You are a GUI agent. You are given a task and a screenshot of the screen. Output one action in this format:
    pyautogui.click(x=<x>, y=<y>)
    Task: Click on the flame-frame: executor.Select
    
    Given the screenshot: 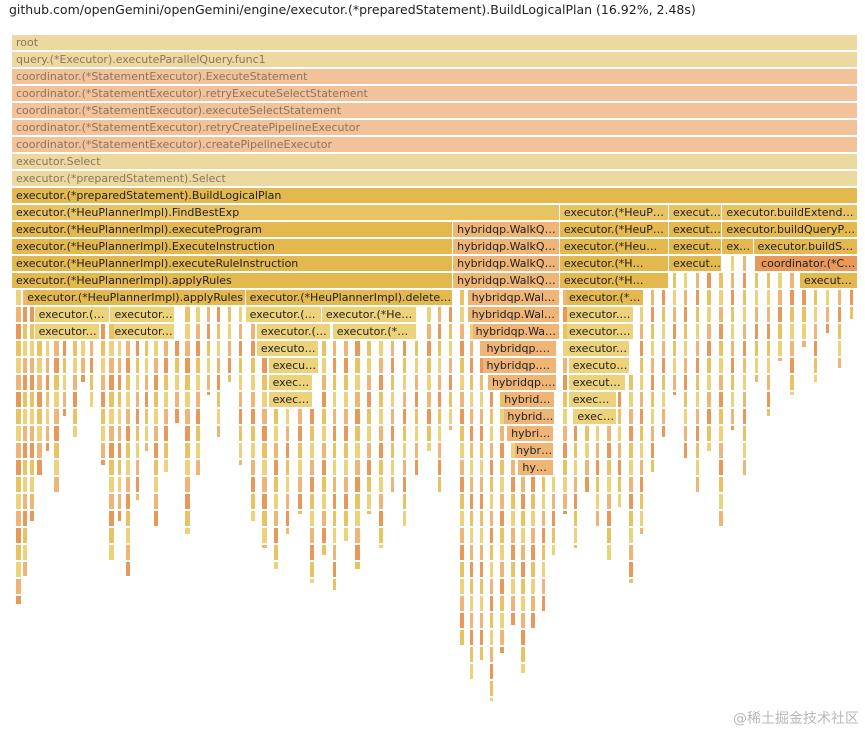 What is the action you would take?
    pyautogui.click(x=435, y=162)
    